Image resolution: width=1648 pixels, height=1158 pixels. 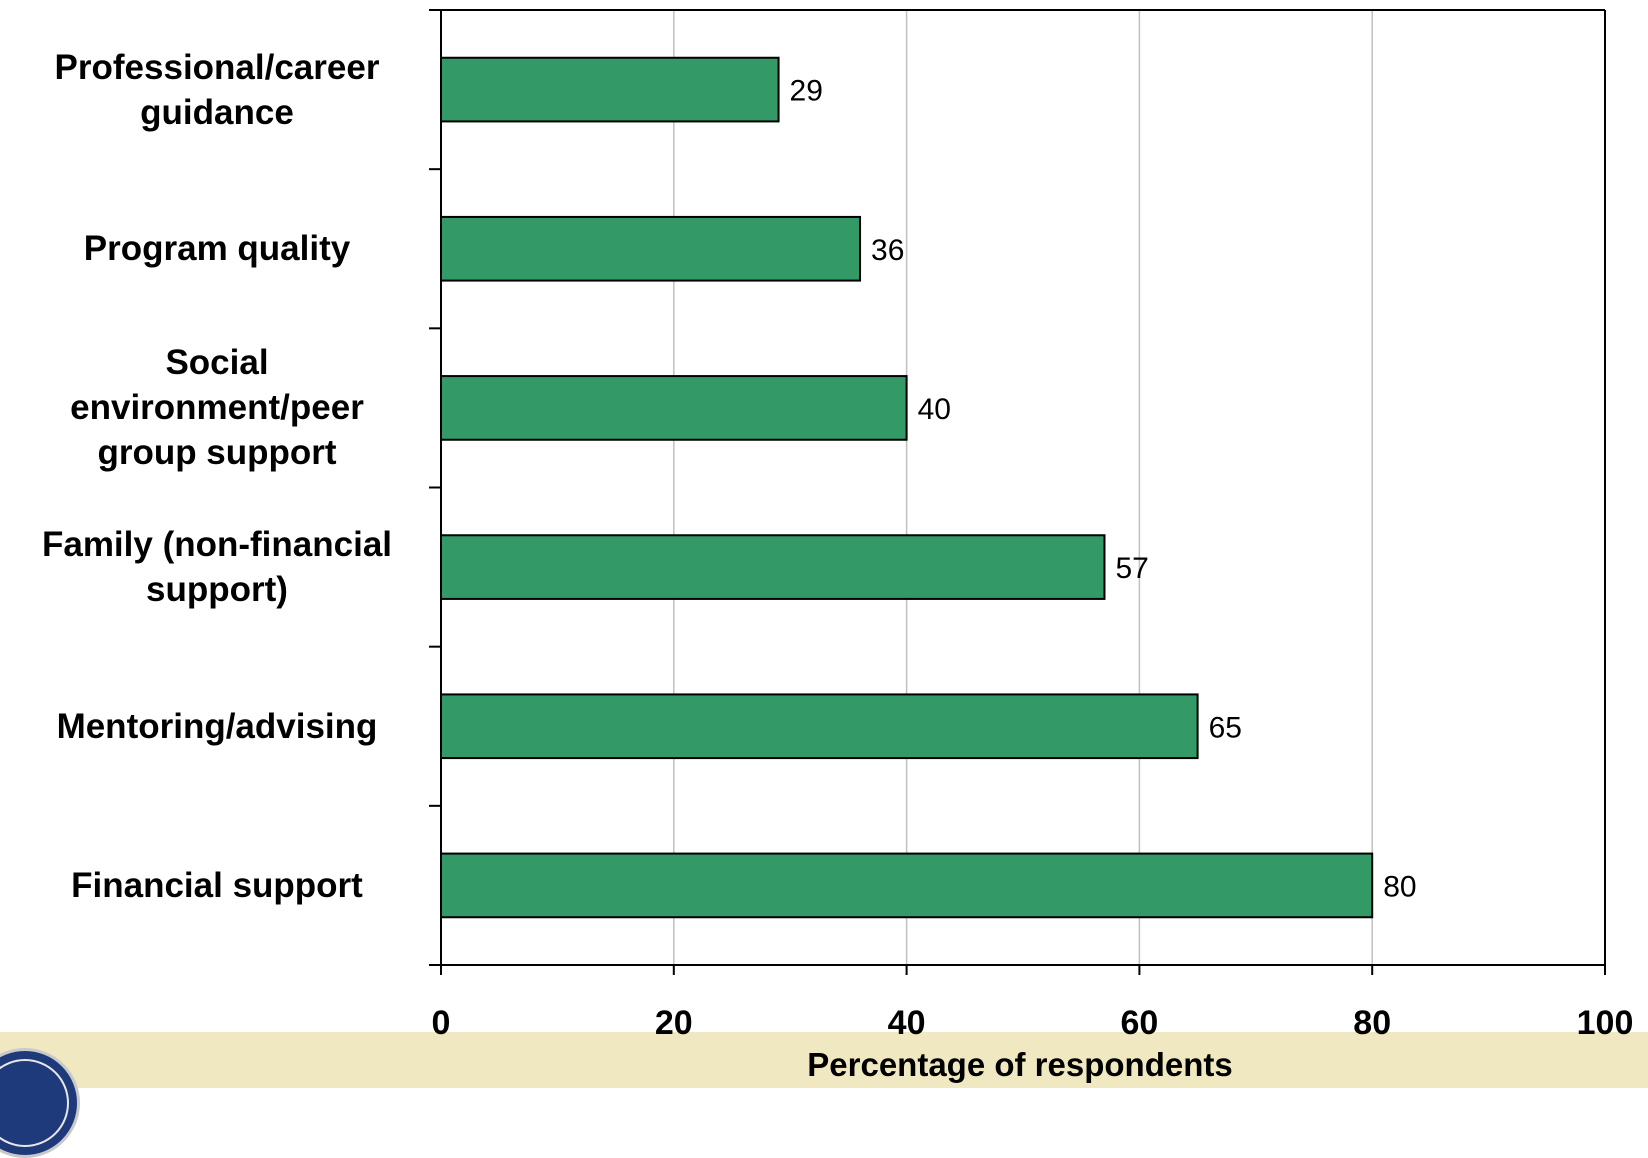 What do you see at coordinates (1020, 1064) in the screenshot?
I see `x-axis-label: Percentage of respondents` at bounding box center [1020, 1064].